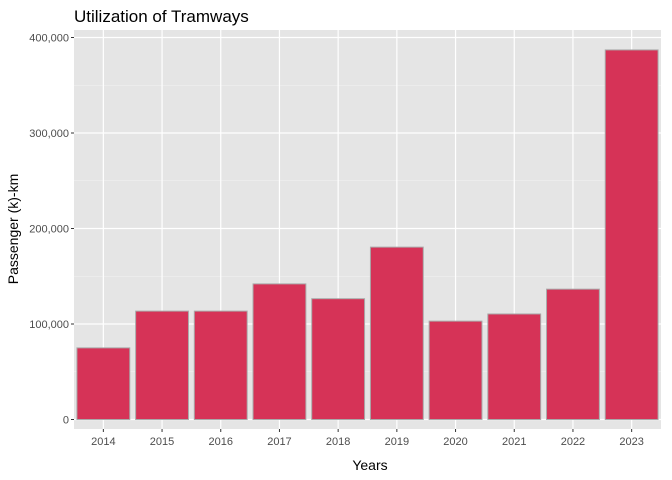 This screenshot has width=672, height=480. I want to click on bar-2021, so click(514, 366).